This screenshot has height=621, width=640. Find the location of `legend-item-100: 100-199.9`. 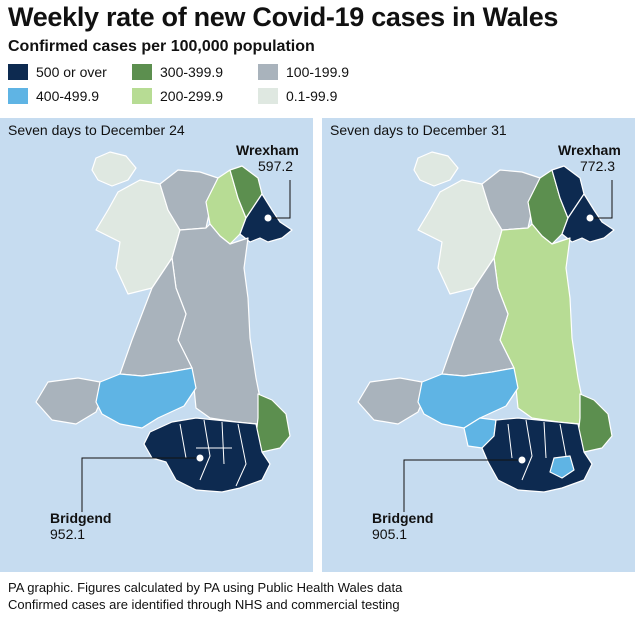

legend-item-100: 100-199.9 is located at coordinates (303, 72).